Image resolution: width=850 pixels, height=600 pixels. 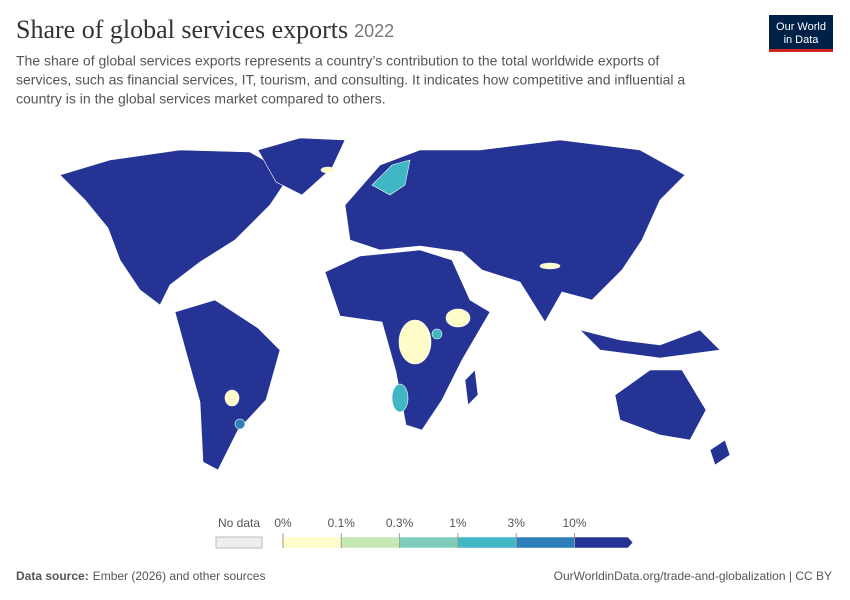 I want to click on title: Share of global services exports 2022, so click(x=205, y=29).